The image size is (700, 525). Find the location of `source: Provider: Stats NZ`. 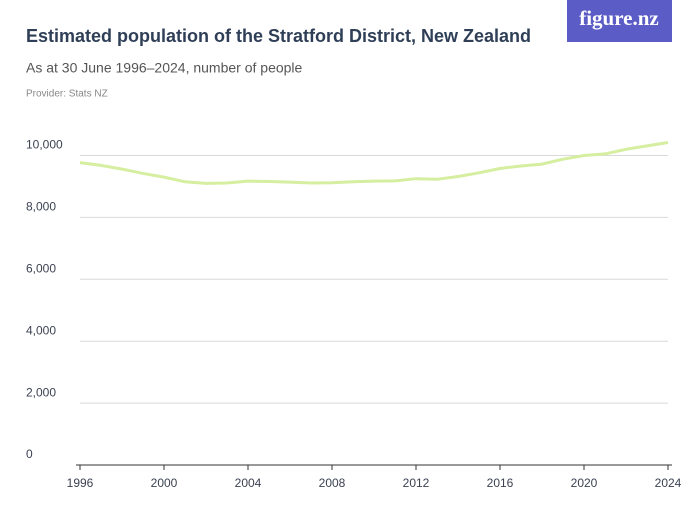

source: Provider: Stats NZ is located at coordinates (67, 94).